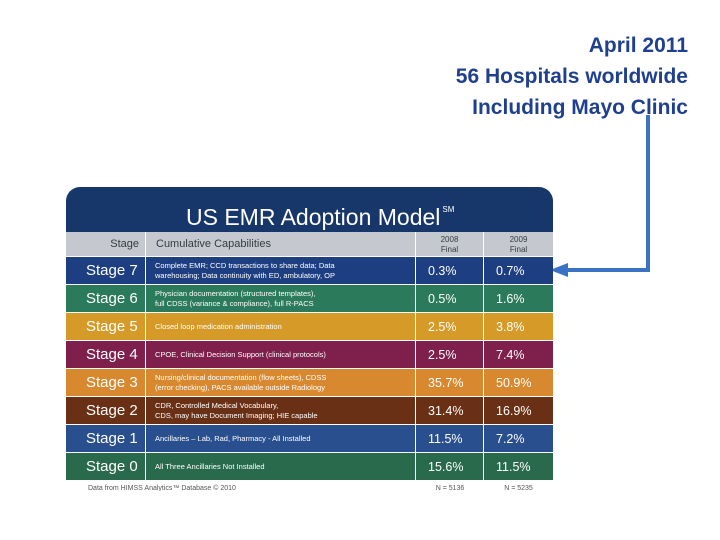  I want to click on capabilities-cell: Closed loop medication administration, so click(281, 326).